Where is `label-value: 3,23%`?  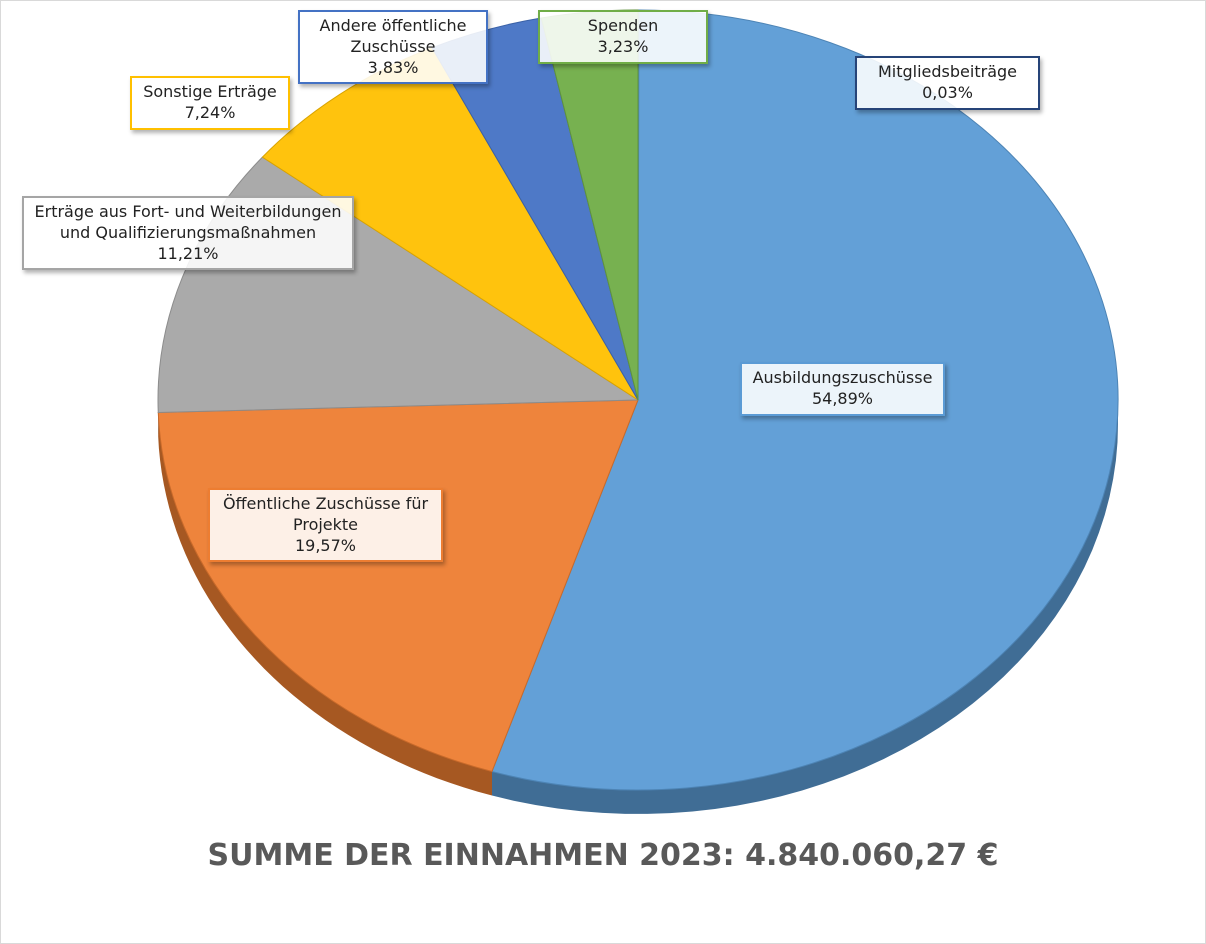
label-value: 3,23% is located at coordinates (623, 46).